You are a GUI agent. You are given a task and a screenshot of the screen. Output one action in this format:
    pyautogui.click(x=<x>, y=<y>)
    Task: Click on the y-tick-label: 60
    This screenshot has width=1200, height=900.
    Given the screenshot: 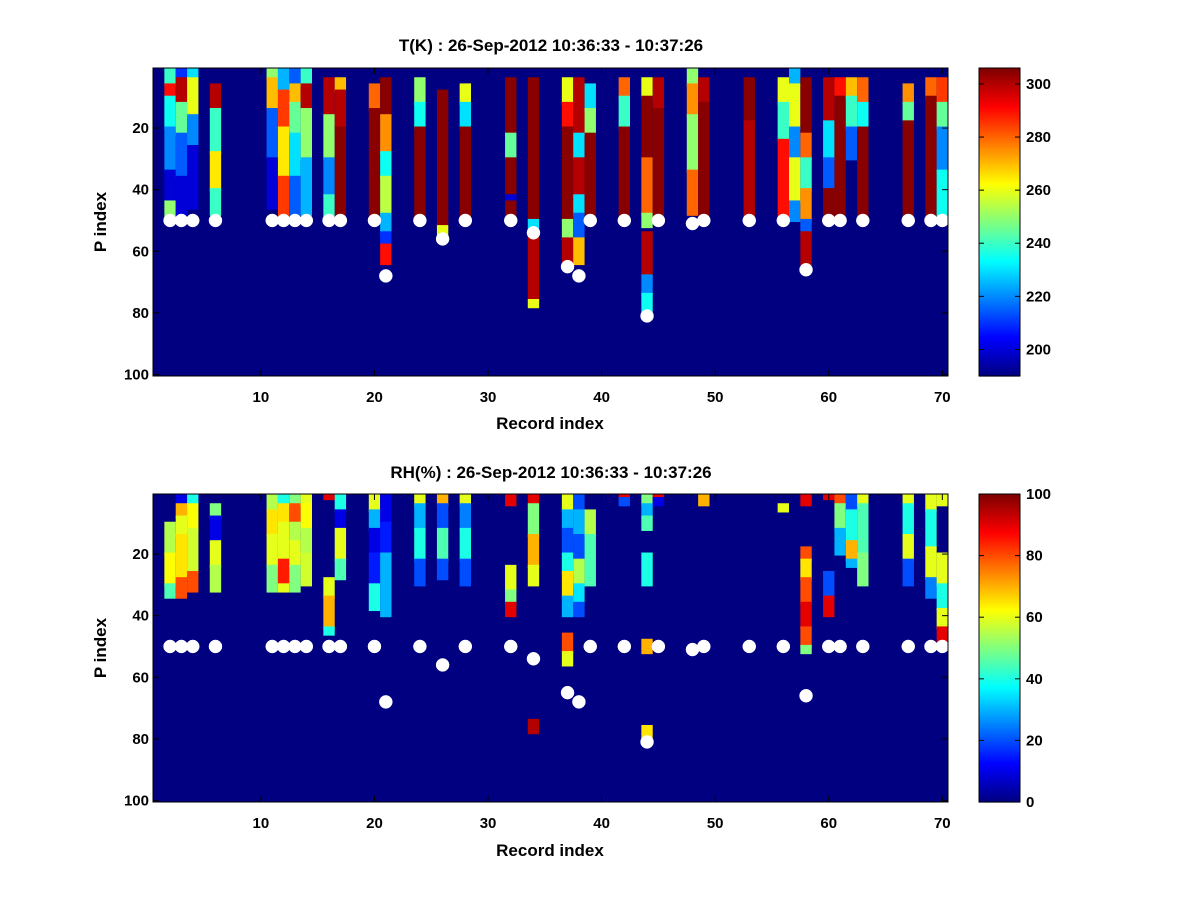 What is the action you would take?
    pyautogui.click(x=140, y=677)
    